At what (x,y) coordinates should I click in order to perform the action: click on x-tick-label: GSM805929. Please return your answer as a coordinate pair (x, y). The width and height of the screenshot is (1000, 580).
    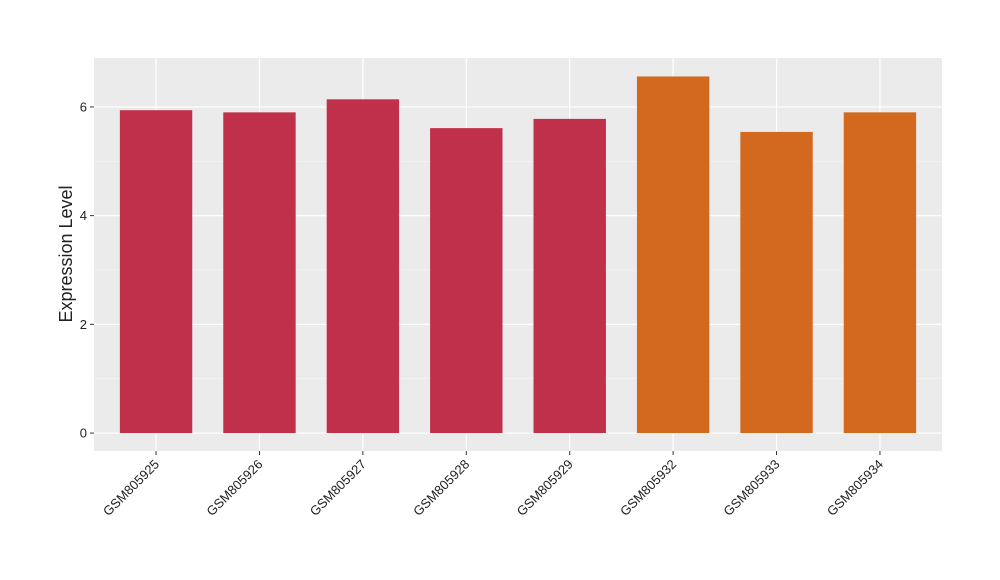
    Looking at the image, I should click on (545, 488).